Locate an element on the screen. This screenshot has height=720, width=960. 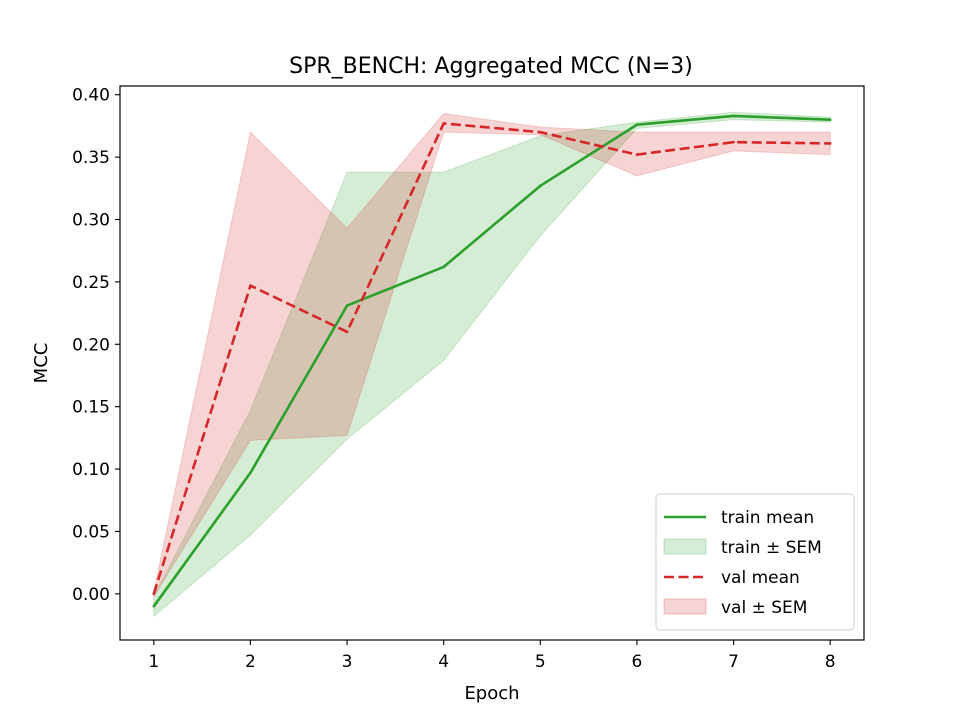
x-tick-label: 7 is located at coordinates (733, 662).